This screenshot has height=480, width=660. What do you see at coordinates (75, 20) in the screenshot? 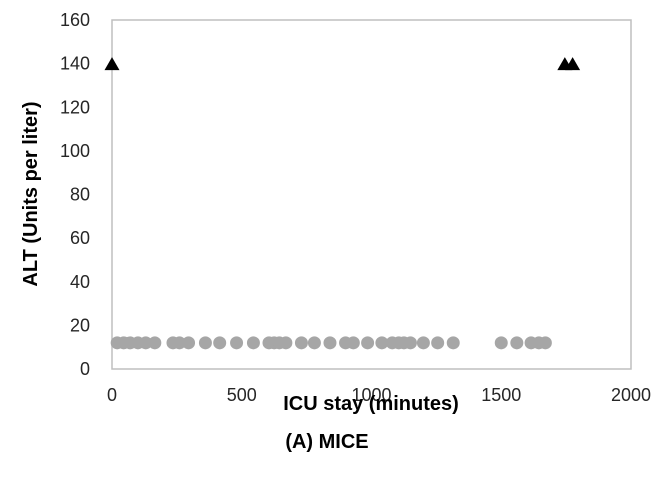
I see `y-tick-label: 160` at bounding box center [75, 20].